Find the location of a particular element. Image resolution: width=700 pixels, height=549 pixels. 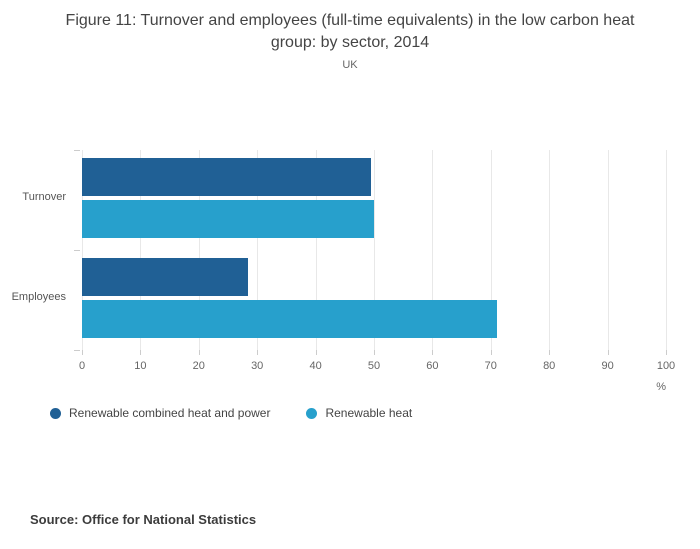

category-label-turnover: Turnover is located at coordinates (44, 197).